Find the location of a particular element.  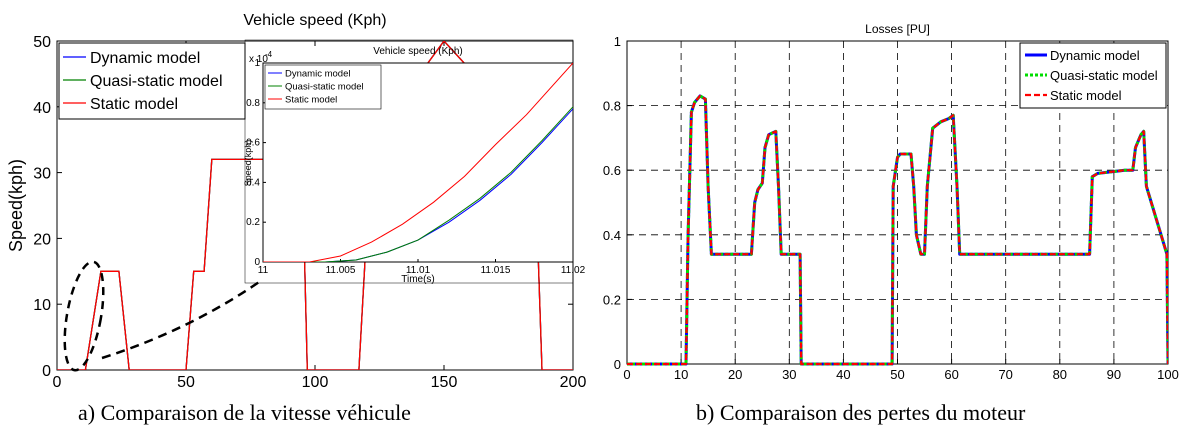

caption-left: a) Comparaison de la vitesse véhicule is located at coordinates (244, 412).